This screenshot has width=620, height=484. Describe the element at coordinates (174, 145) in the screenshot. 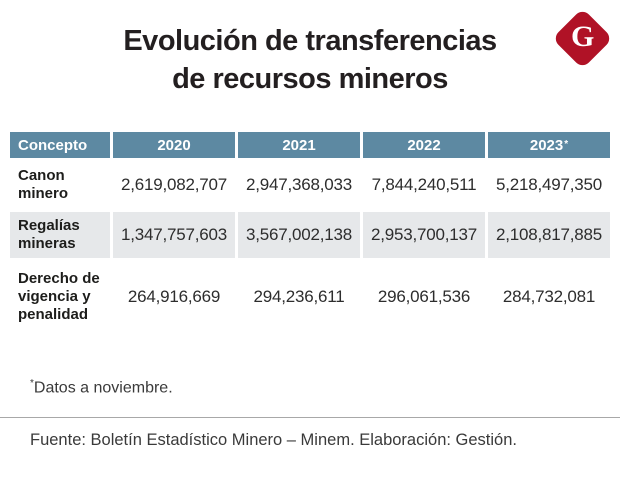

I see `col-header-2020: 2020` at that location.